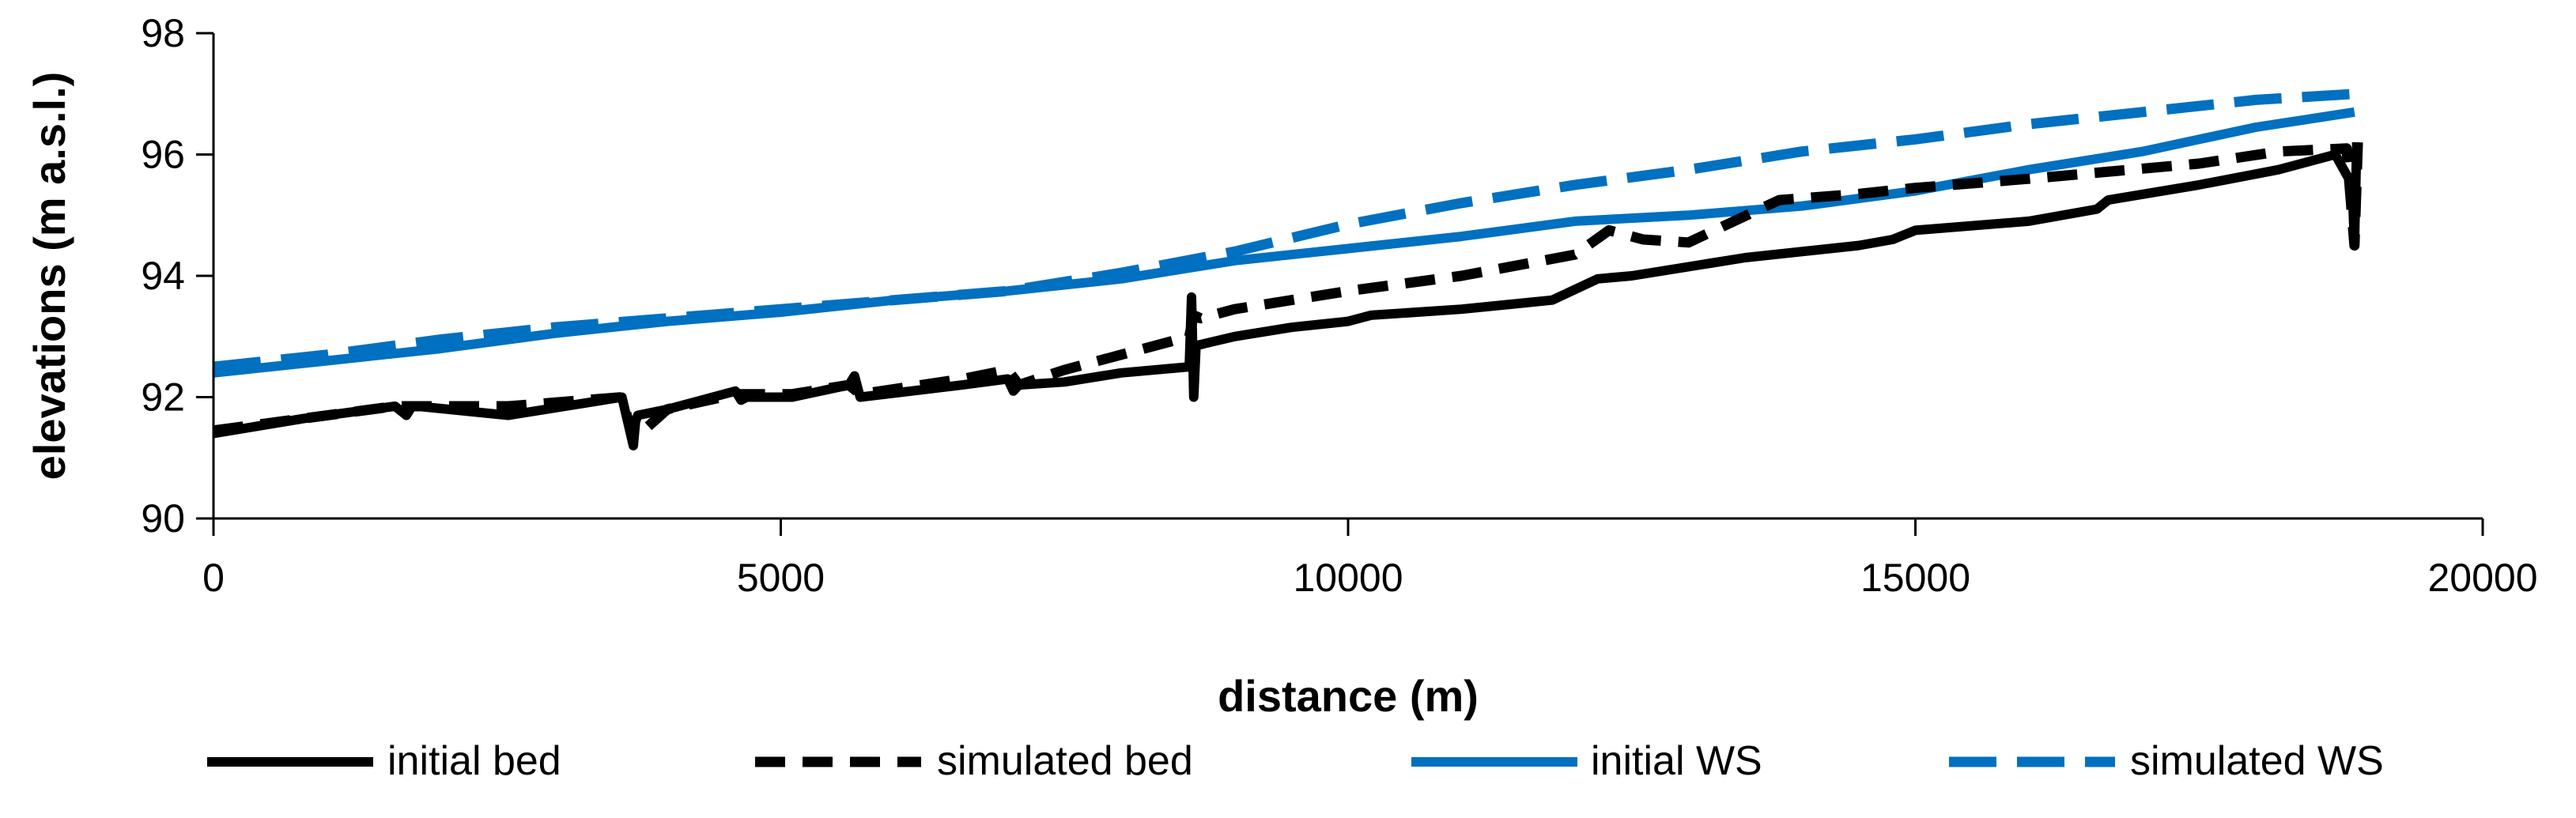 The width and height of the screenshot is (2576, 818). What do you see at coordinates (163, 397) in the screenshot?
I see `y-tick-label: 92` at bounding box center [163, 397].